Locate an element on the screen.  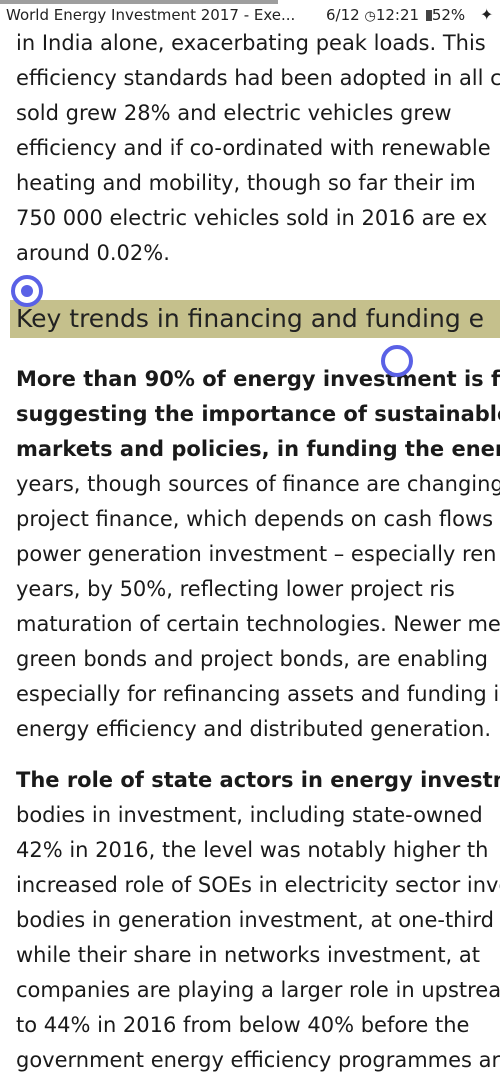
selection-end-handle is located at coordinates (397, 361).